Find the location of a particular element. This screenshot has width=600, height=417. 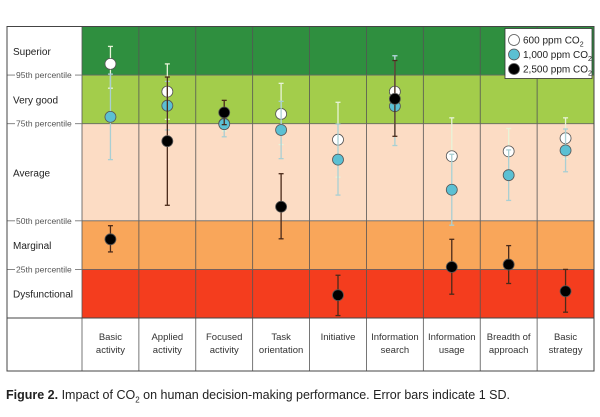

threshold-label: 75th percentile is located at coordinates (44, 124).